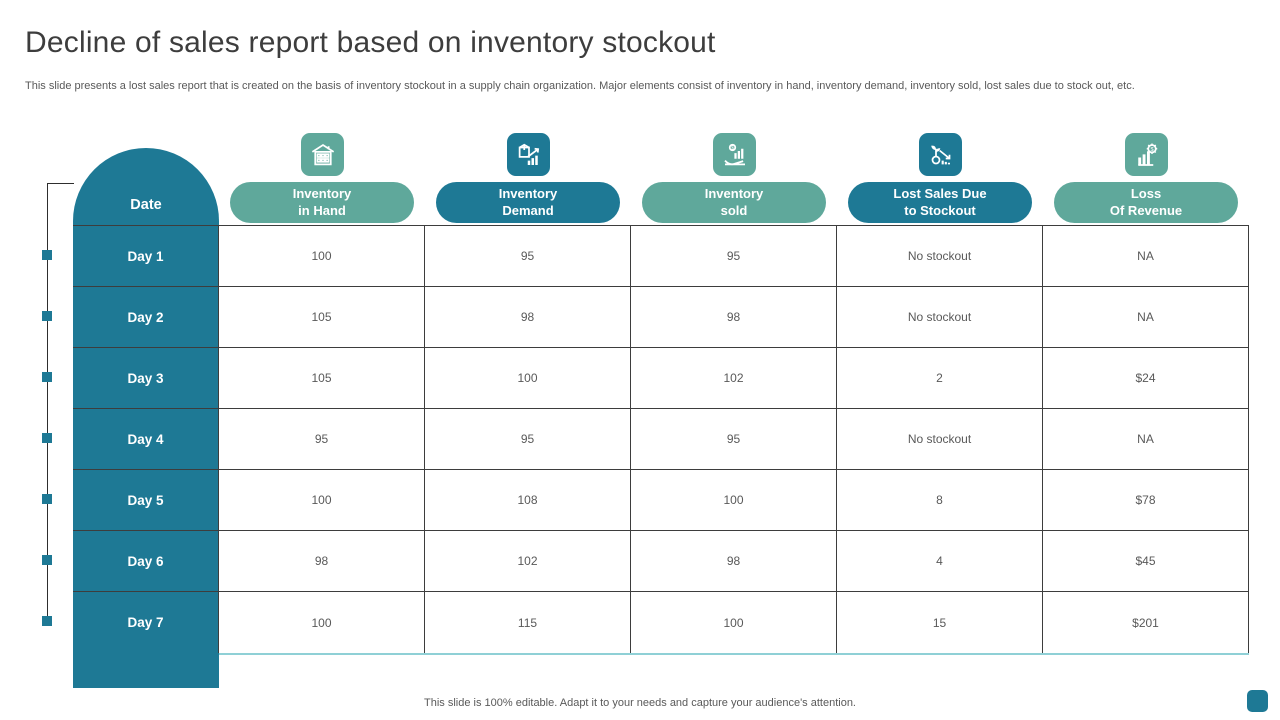  I want to click on table-cell: 115, so click(528, 622).